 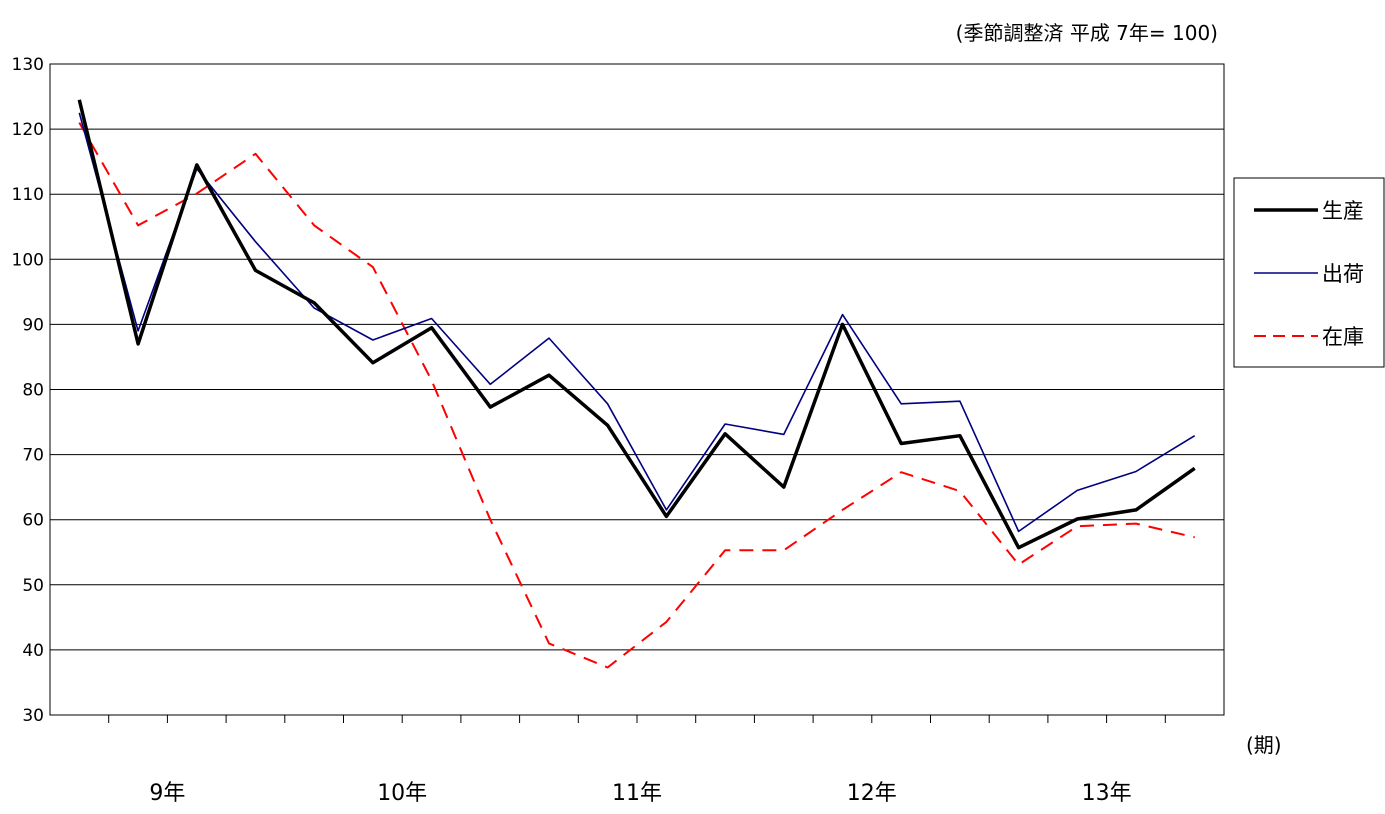 What do you see at coordinates (33, 586) in the screenshot?
I see `y-tick-label: 50` at bounding box center [33, 586].